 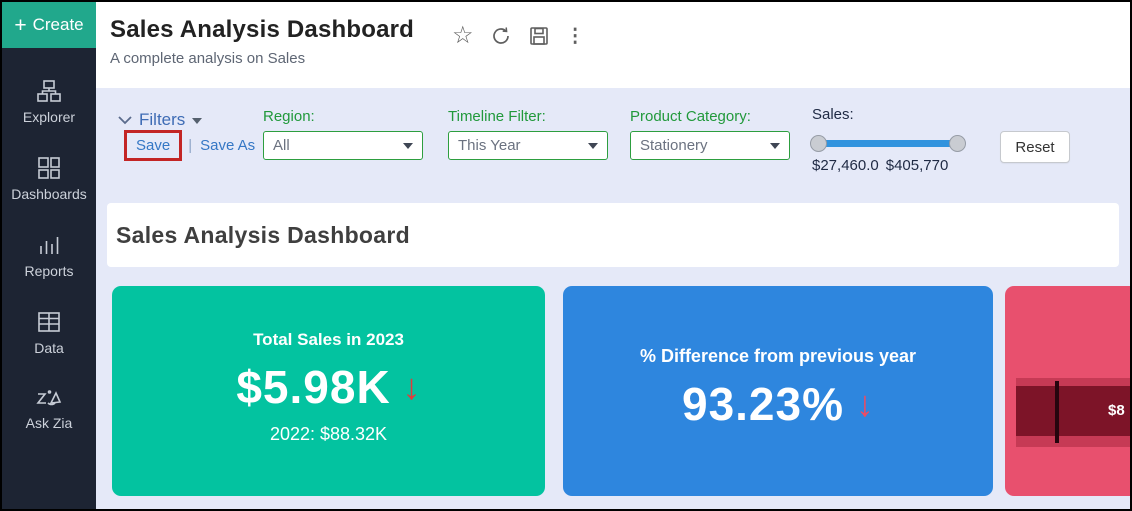 I want to click on kpi-value: 93.23%, so click(x=762, y=404).